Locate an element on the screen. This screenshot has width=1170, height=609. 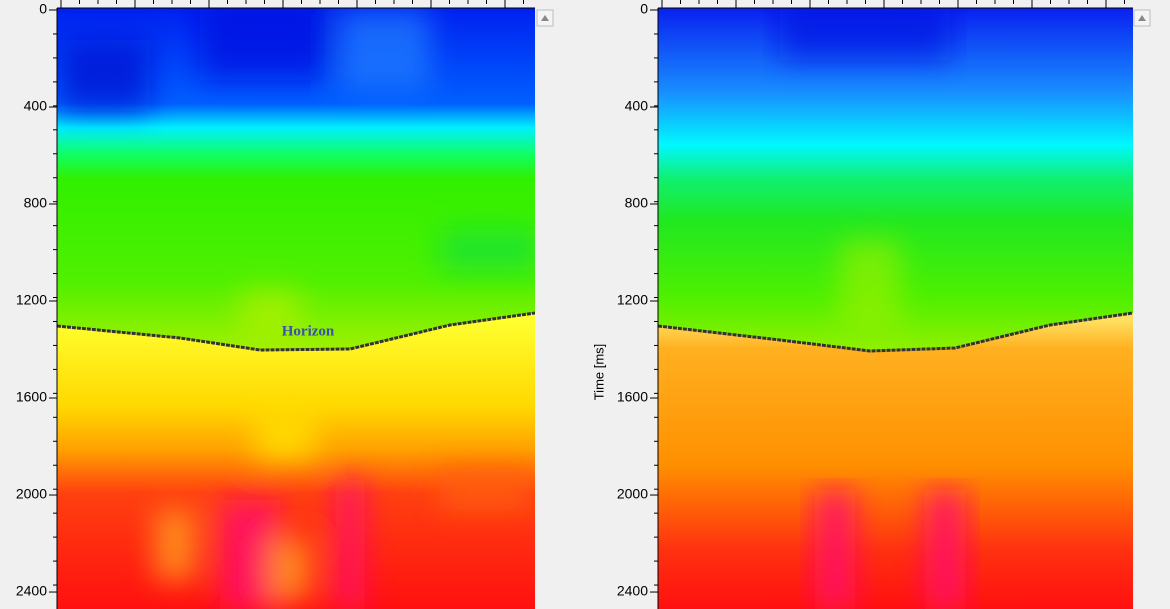
y-axis-label: Time [ms] is located at coordinates (598, 372).